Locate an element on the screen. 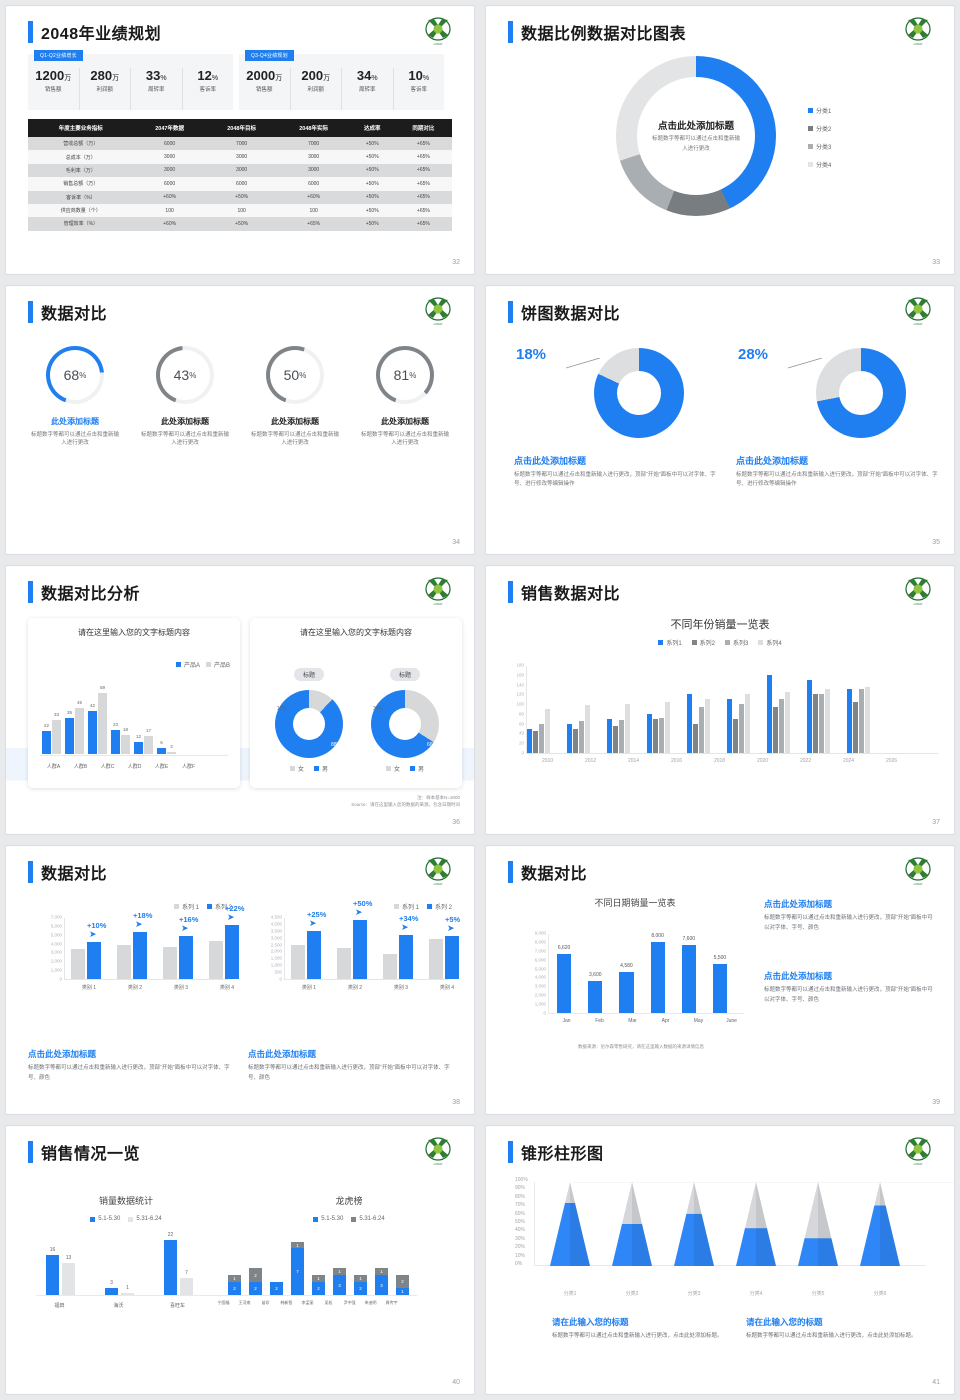  x-axis-tick: 分类3 is located at coordinates (694, 1294).